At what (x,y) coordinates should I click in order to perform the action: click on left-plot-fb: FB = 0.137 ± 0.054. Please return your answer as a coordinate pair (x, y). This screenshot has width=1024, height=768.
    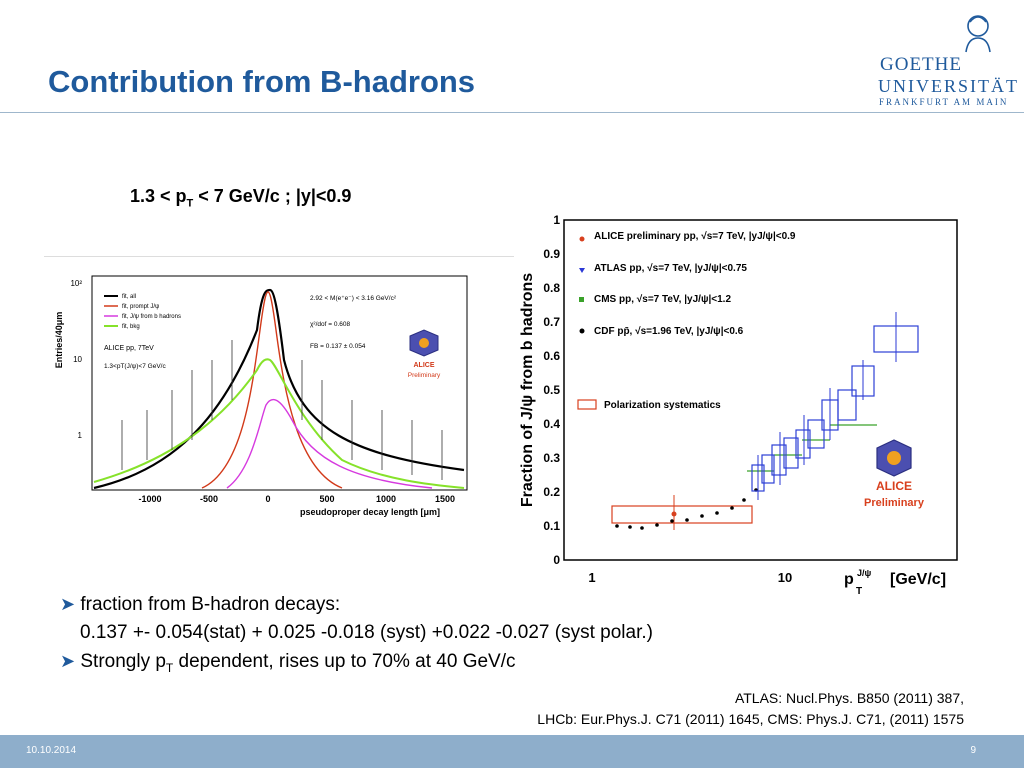
    Looking at the image, I should click on (338, 346).